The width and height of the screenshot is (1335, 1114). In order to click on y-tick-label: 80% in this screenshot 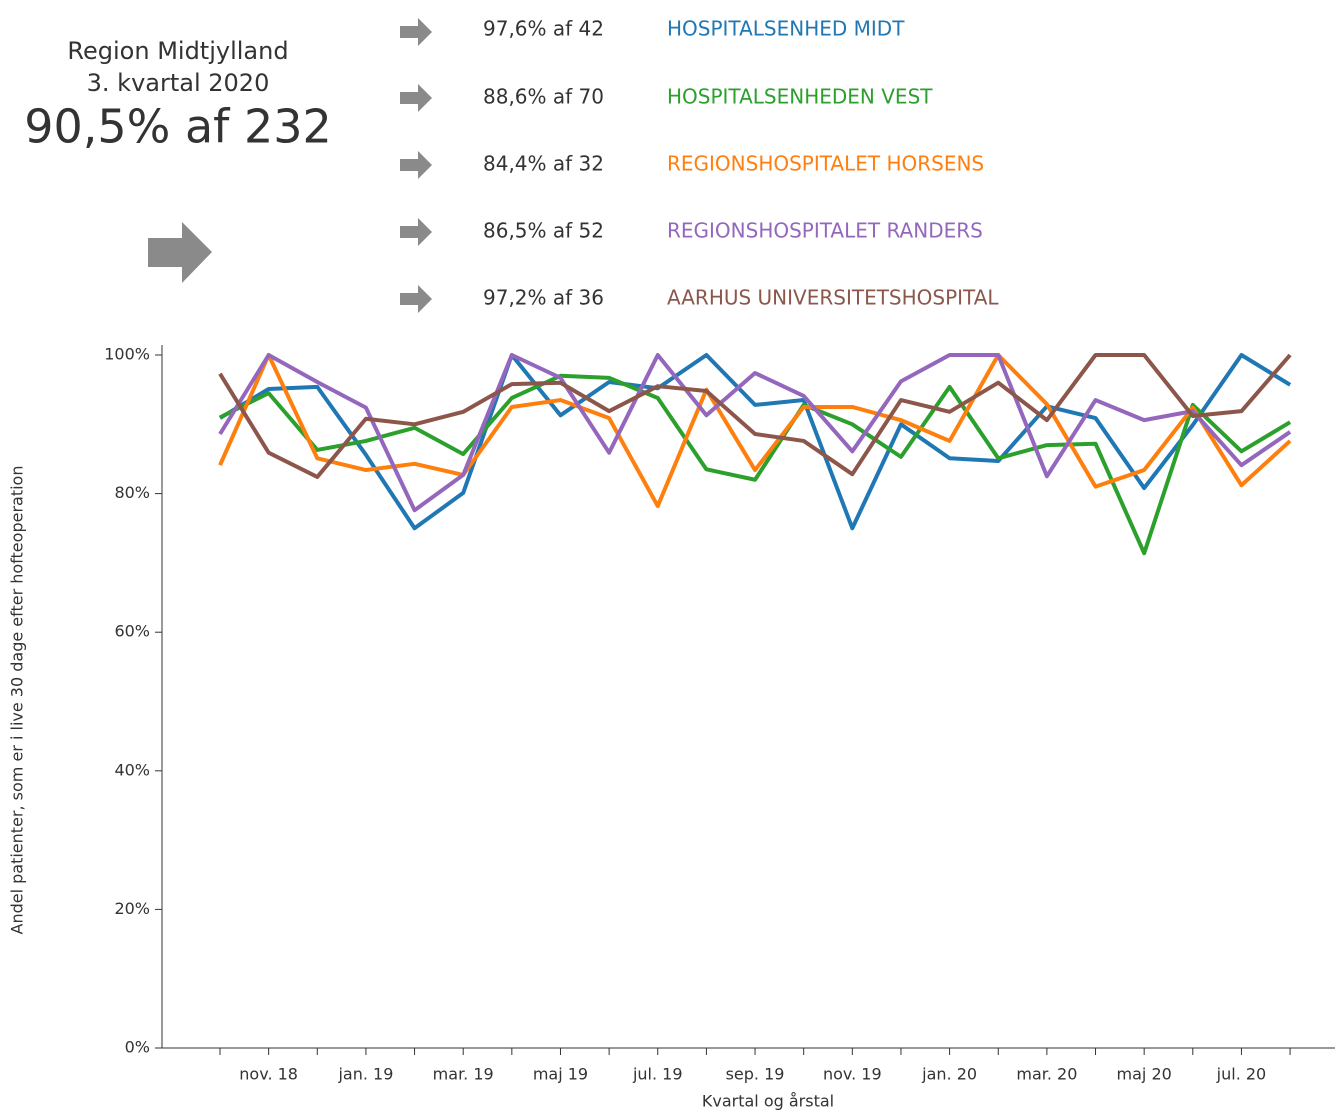, I will do `click(132, 492)`.